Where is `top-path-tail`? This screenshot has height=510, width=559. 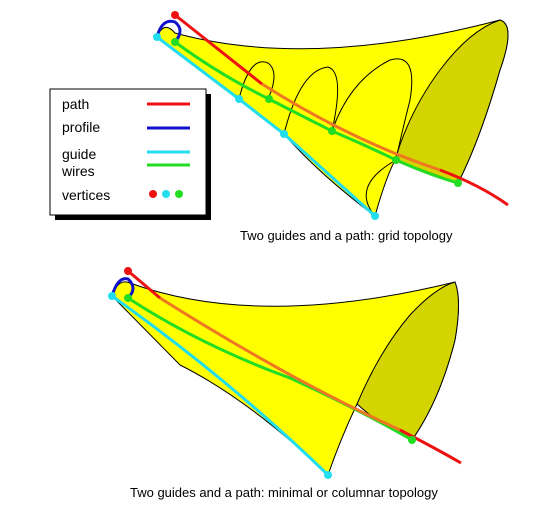 top-path-tail is located at coordinates (474, 187).